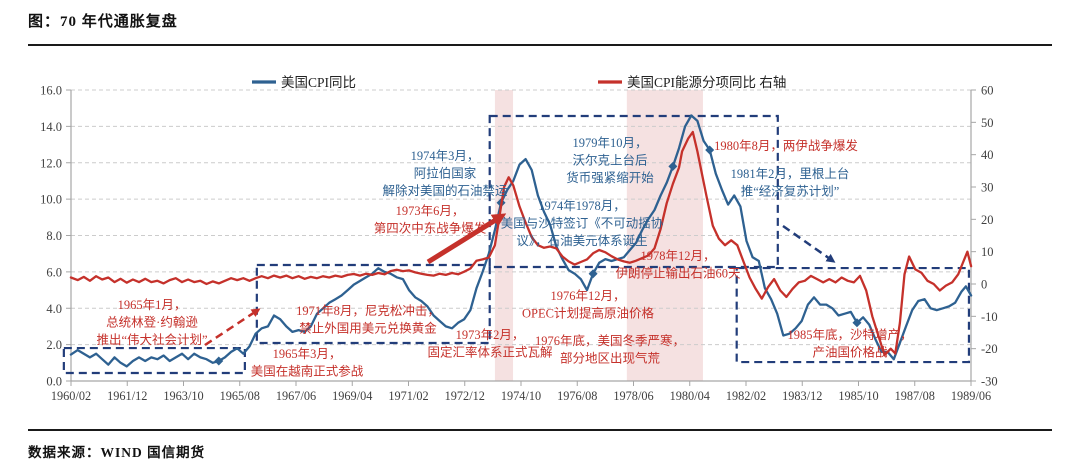  What do you see at coordinates (987, 123) in the screenshot?
I see `right-axis-label: 50` at bounding box center [987, 123].